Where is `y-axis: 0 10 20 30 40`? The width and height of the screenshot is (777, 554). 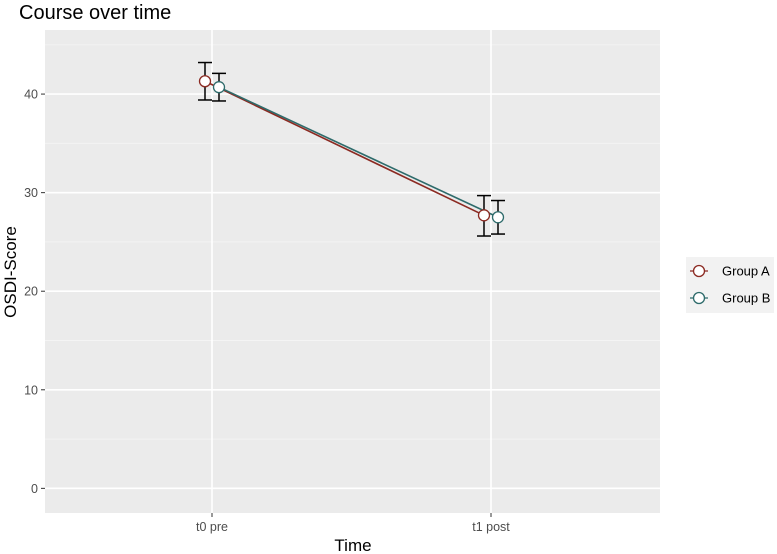
y-axis: 0 10 20 30 40 is located at coordinates (34, 292).